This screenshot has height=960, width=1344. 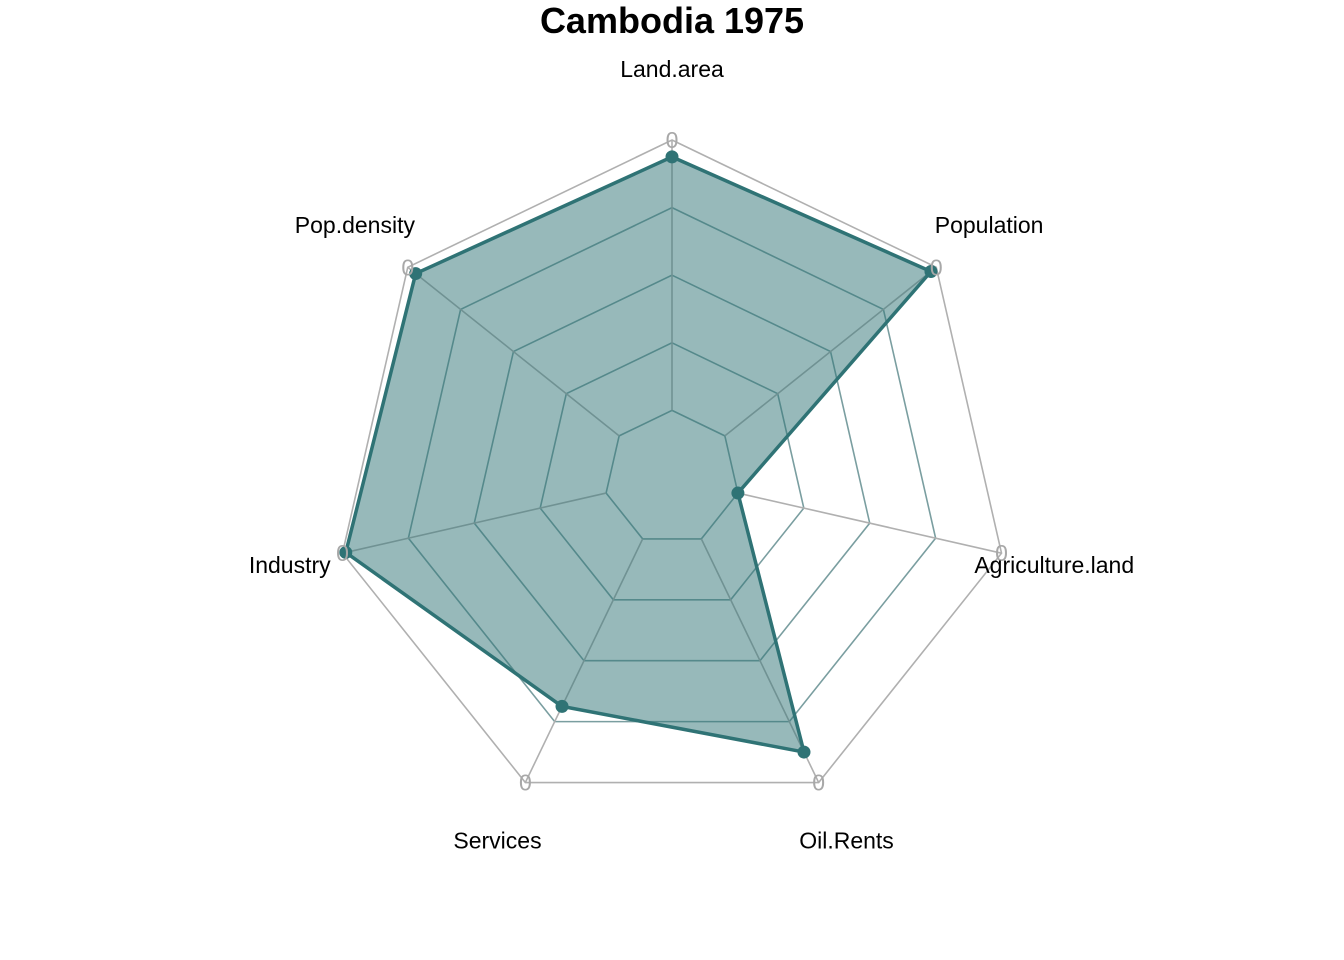 What do you see at coordinates (846, 840) in the screenshot?
I see `axis-label-oil-rents: Oil.Rents` at bounding box center [846, 840].